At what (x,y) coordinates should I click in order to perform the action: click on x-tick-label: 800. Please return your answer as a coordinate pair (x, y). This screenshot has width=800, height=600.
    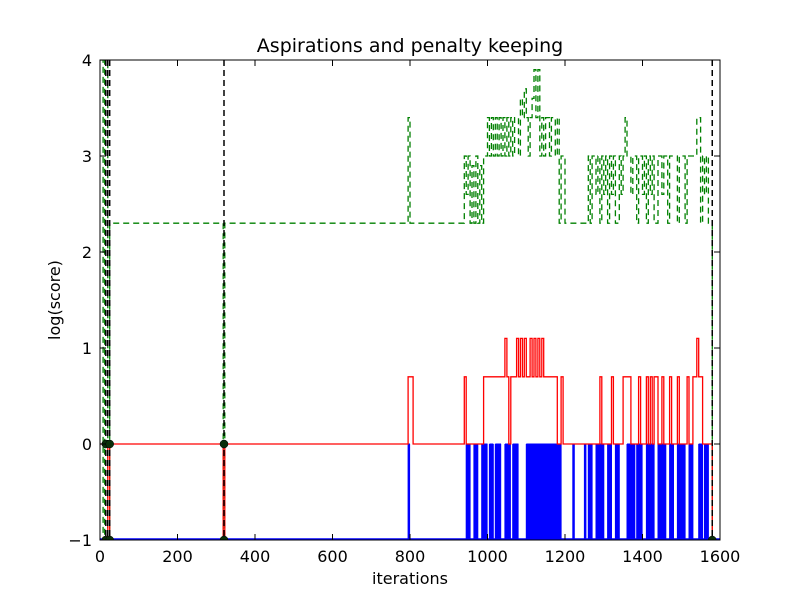
    Looking at the image, I should click on (410, 556).